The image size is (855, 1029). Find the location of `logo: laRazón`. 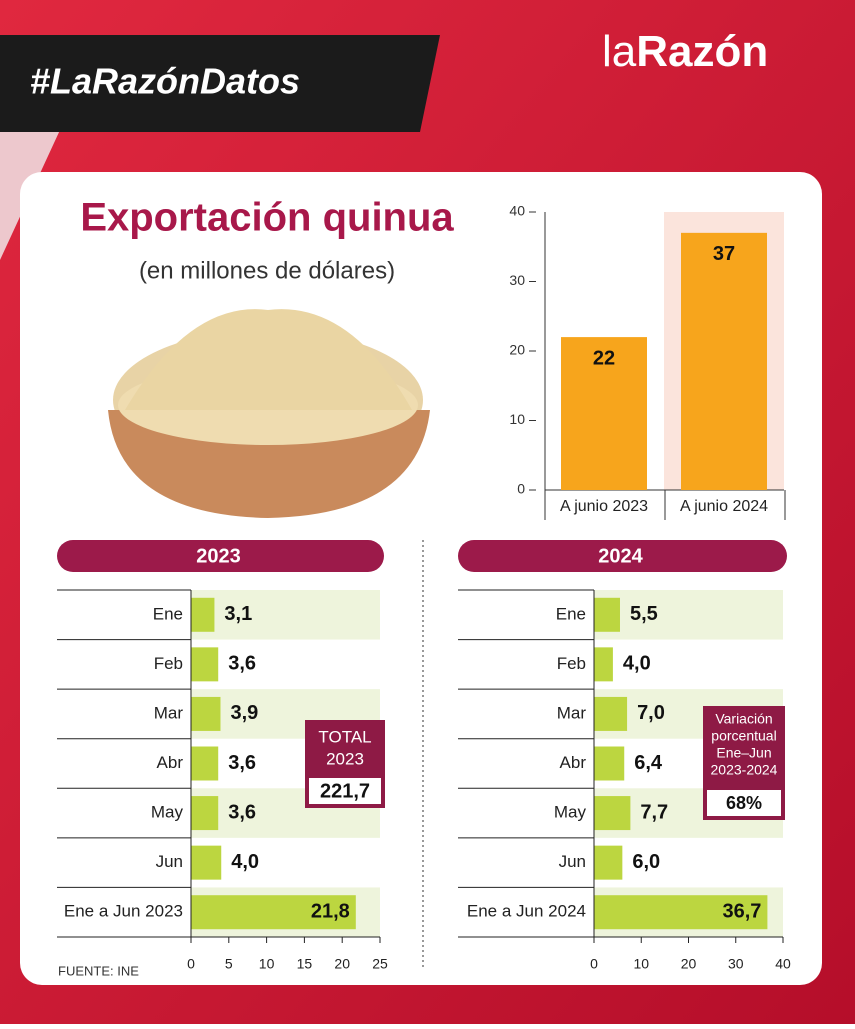

logo: laRazón is located at coordinates (685, 51).